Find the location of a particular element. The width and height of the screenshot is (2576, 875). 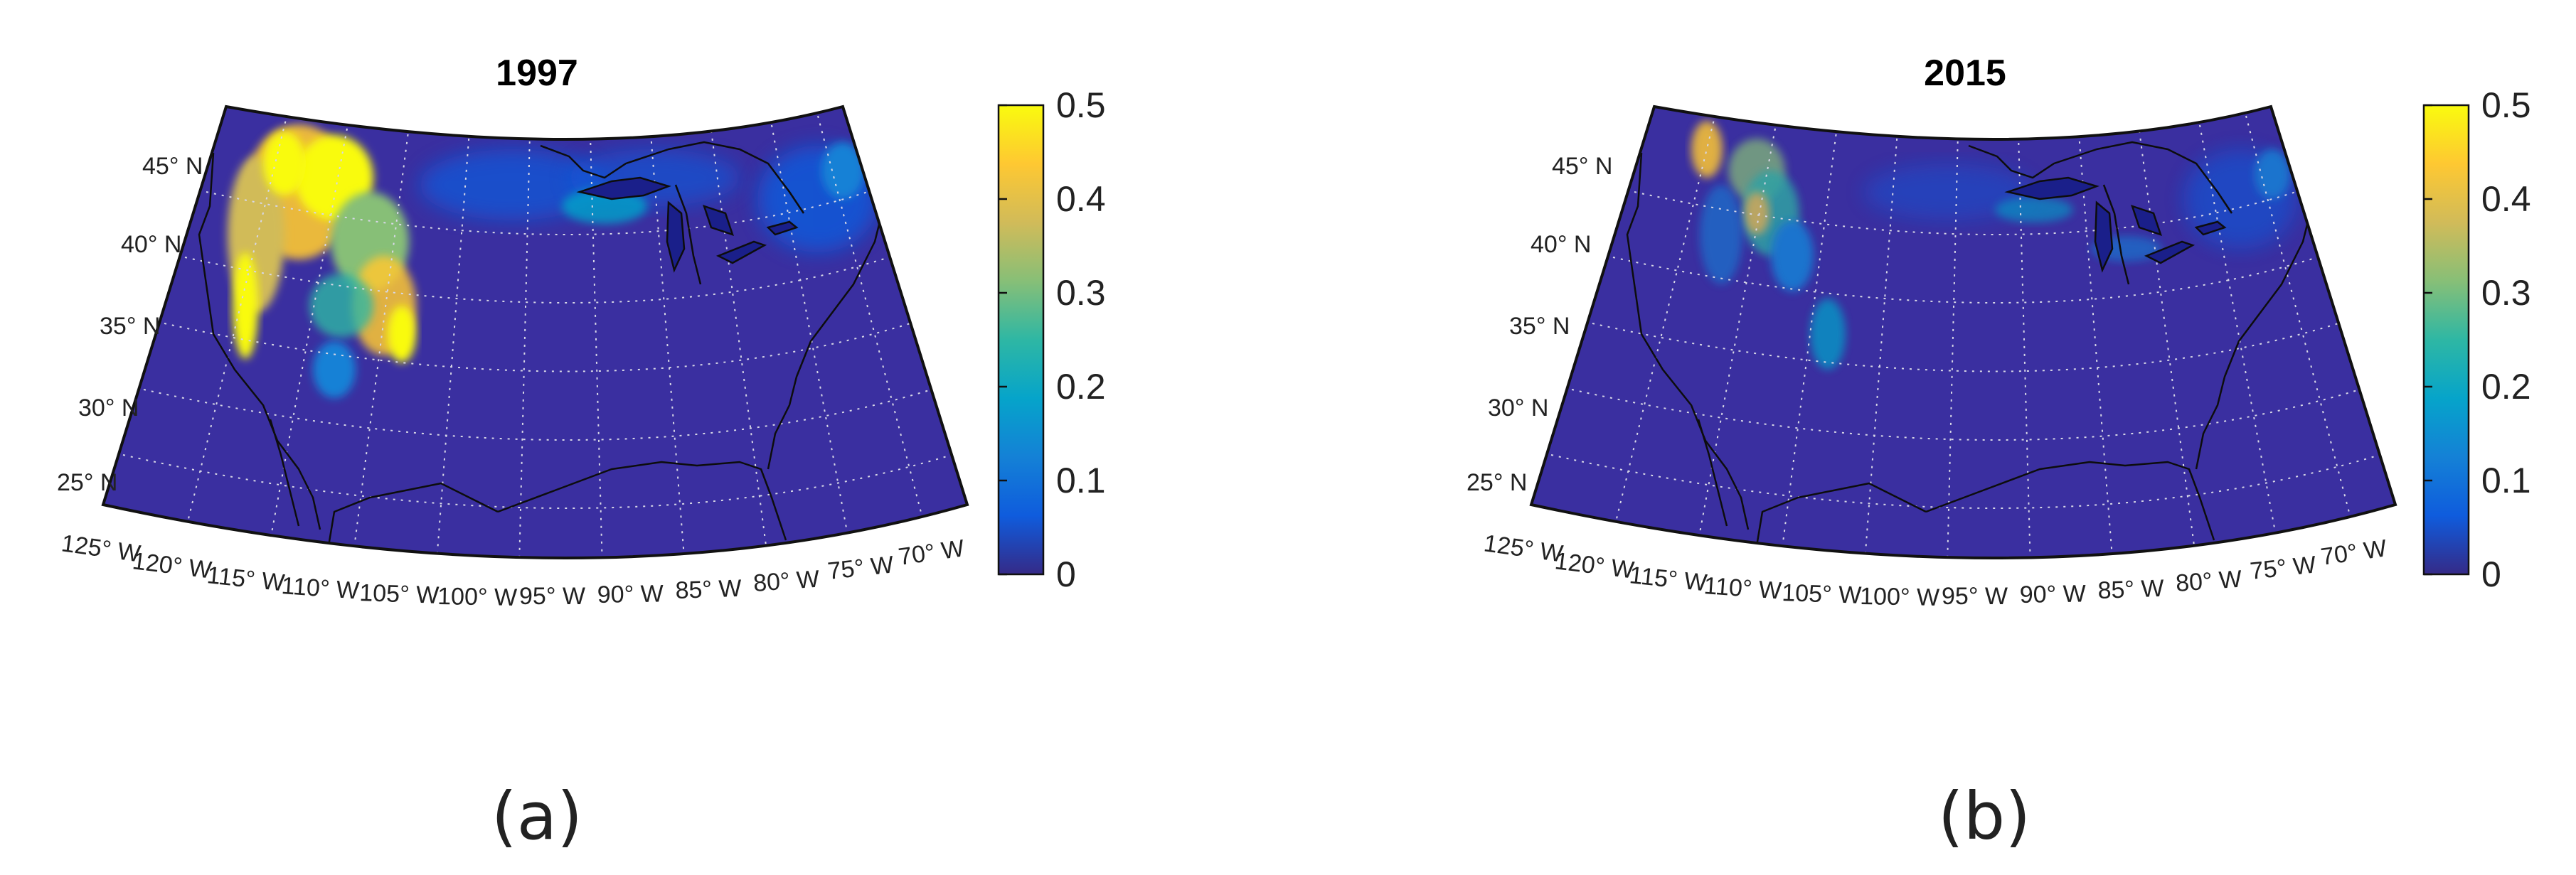

panel-caption: (a) is located at coordinates (536, 816).